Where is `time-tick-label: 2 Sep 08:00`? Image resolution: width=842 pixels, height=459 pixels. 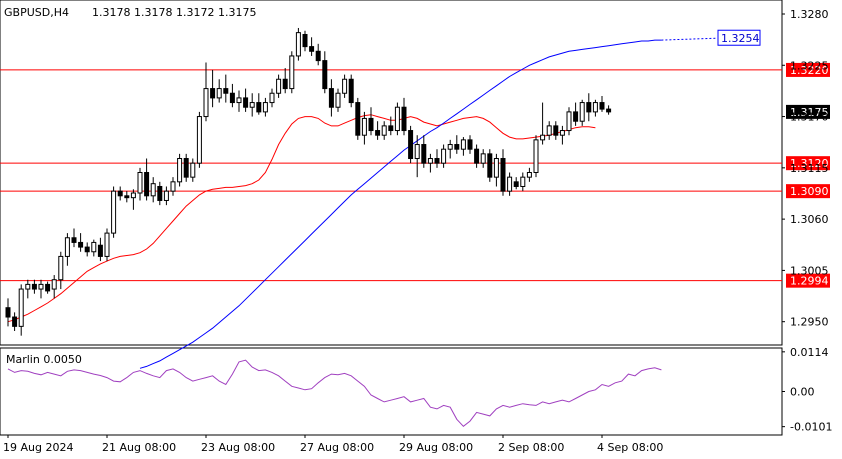
time-tick-label: 2 Sep 08:00 is located at coordinates (531, 447).